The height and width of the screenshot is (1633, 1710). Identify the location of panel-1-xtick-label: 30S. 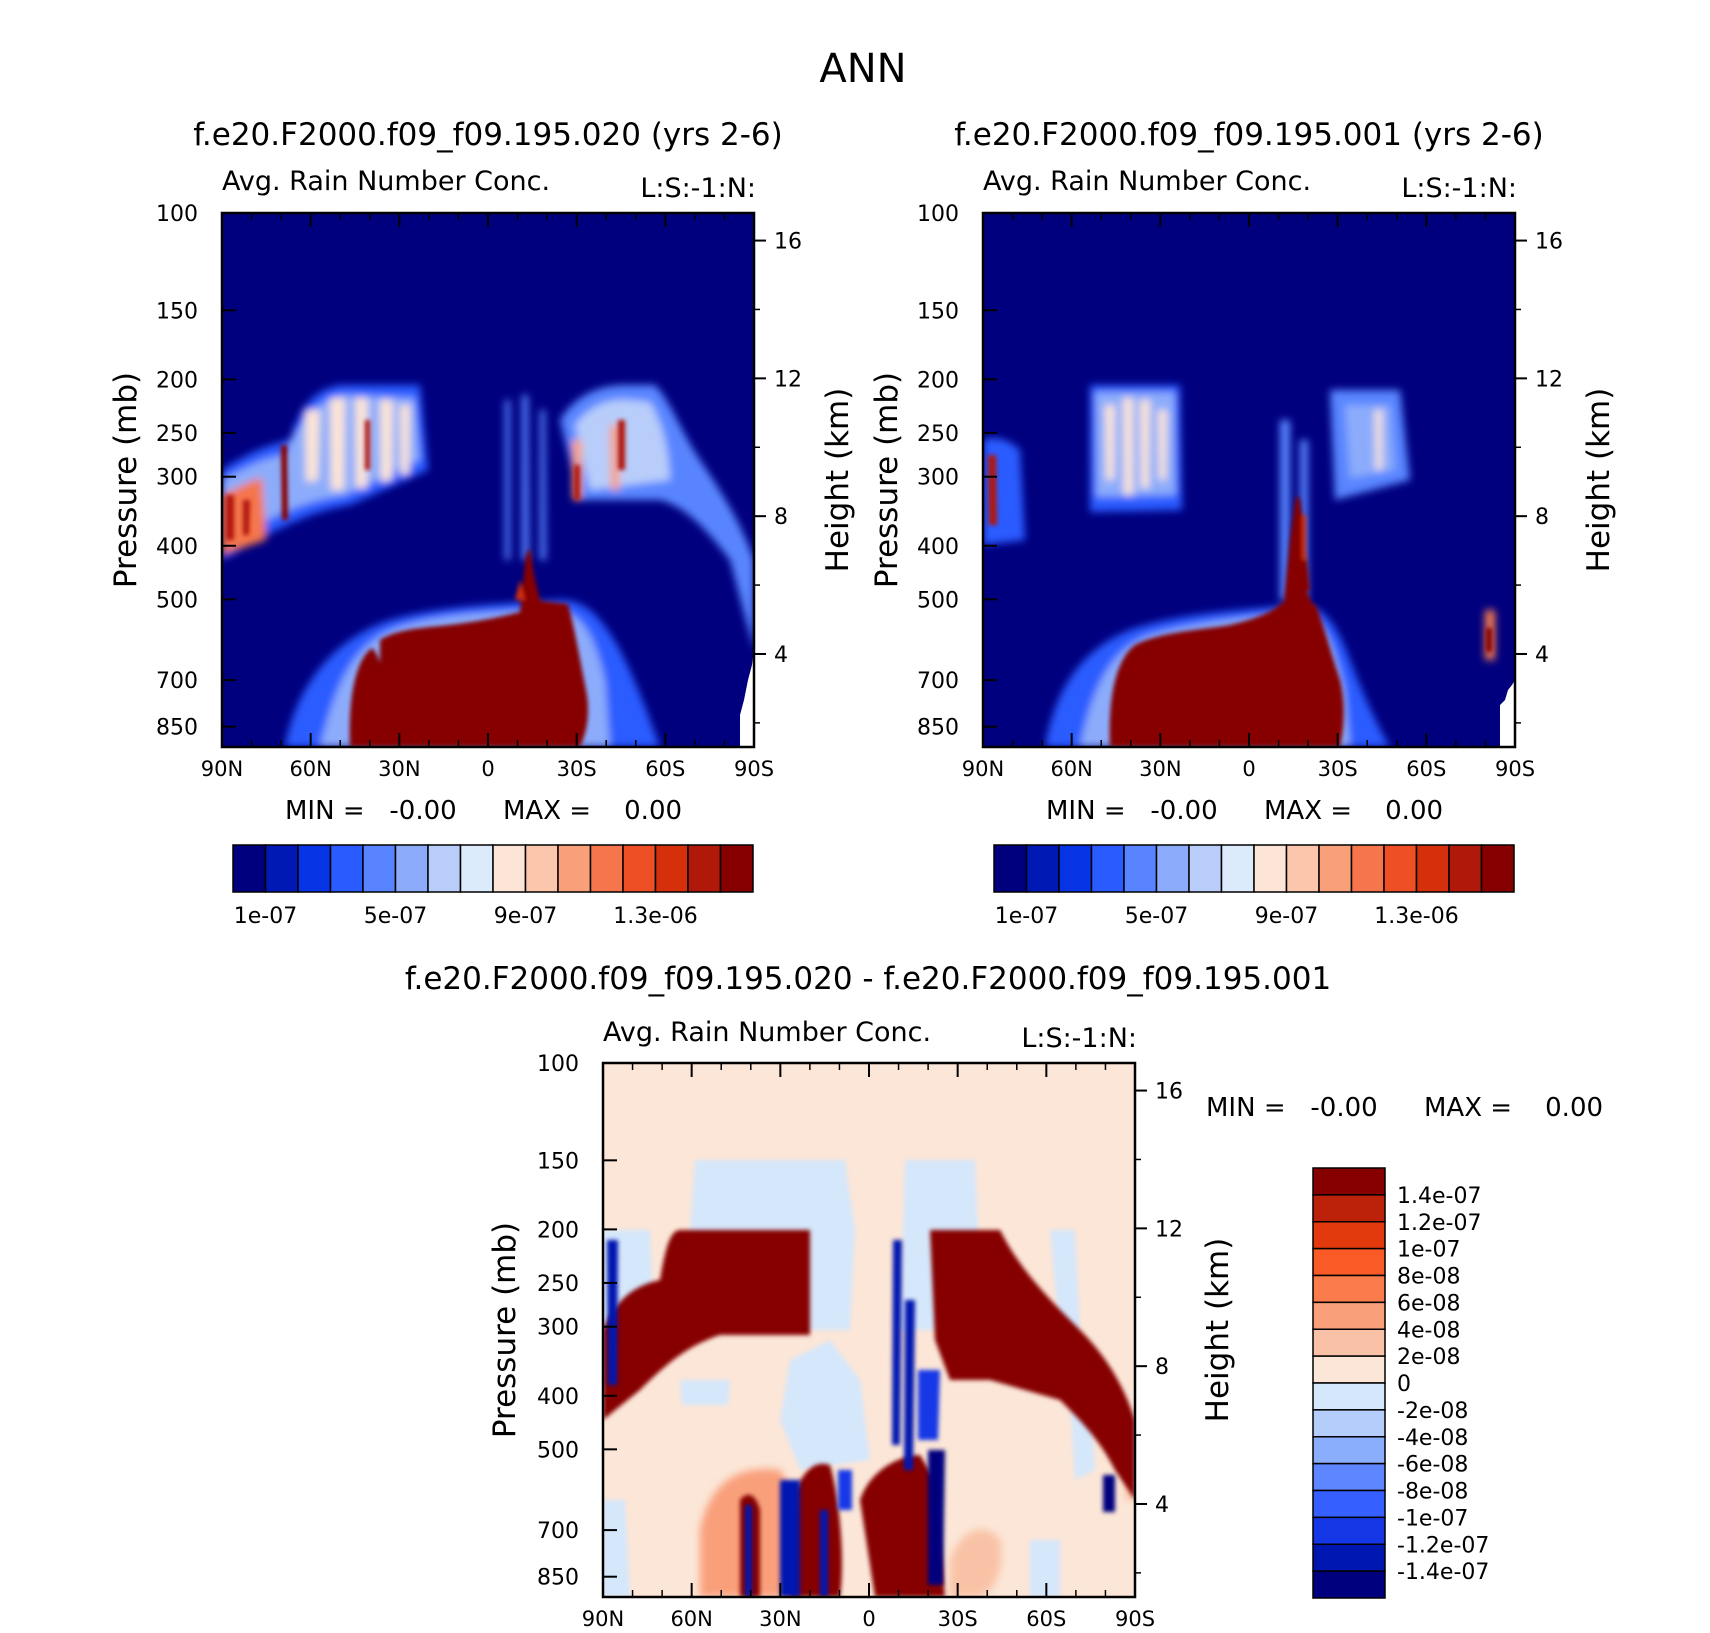
(577, 769).